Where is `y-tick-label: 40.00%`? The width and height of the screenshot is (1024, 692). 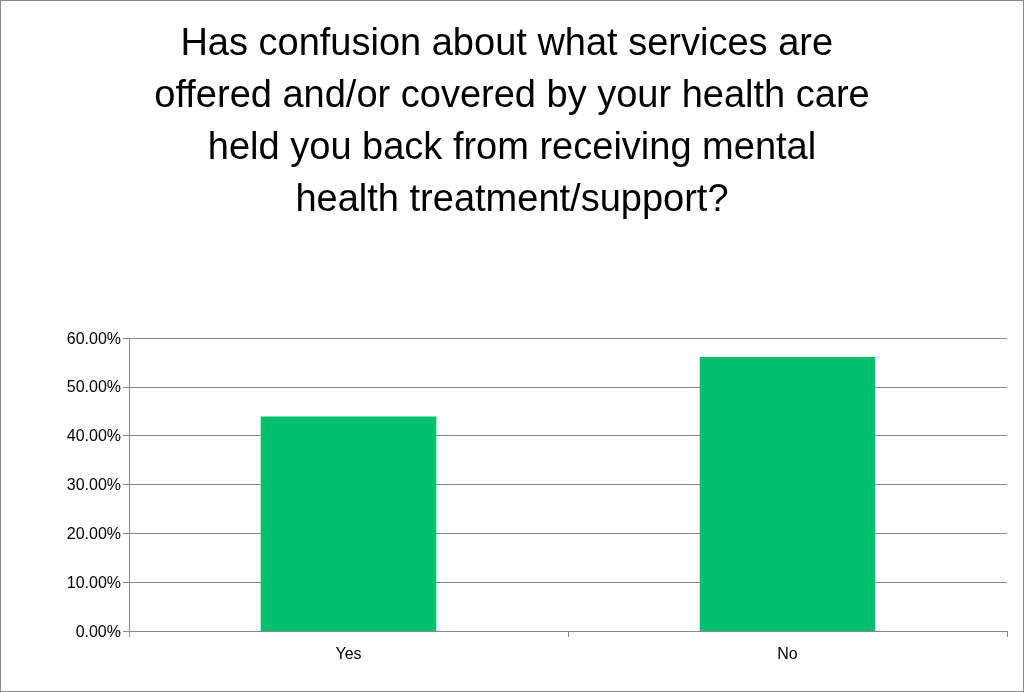
y-tick-label: 40.00% is located at coordinates (93, 436).